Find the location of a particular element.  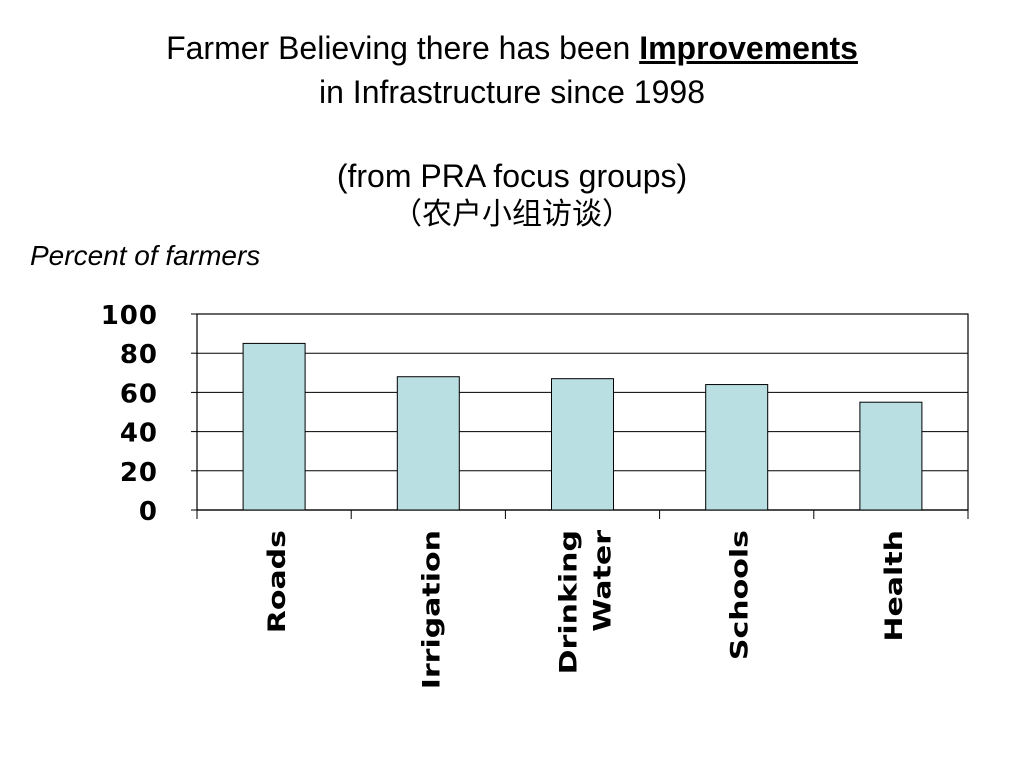

subtitle-chinese: （农户小组访谈） is located at coordinates (512, 214).